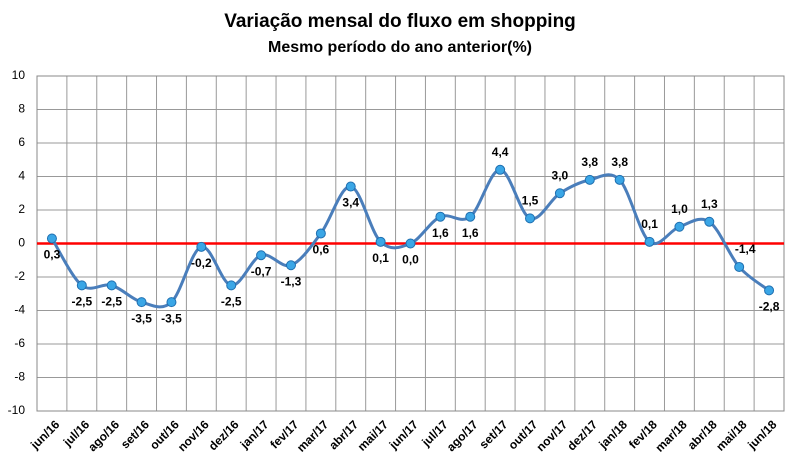  What do you see at coordinates (560, 175) in the screenshot?
I see `data-label: 3,0` at bounding box center [560, 175].